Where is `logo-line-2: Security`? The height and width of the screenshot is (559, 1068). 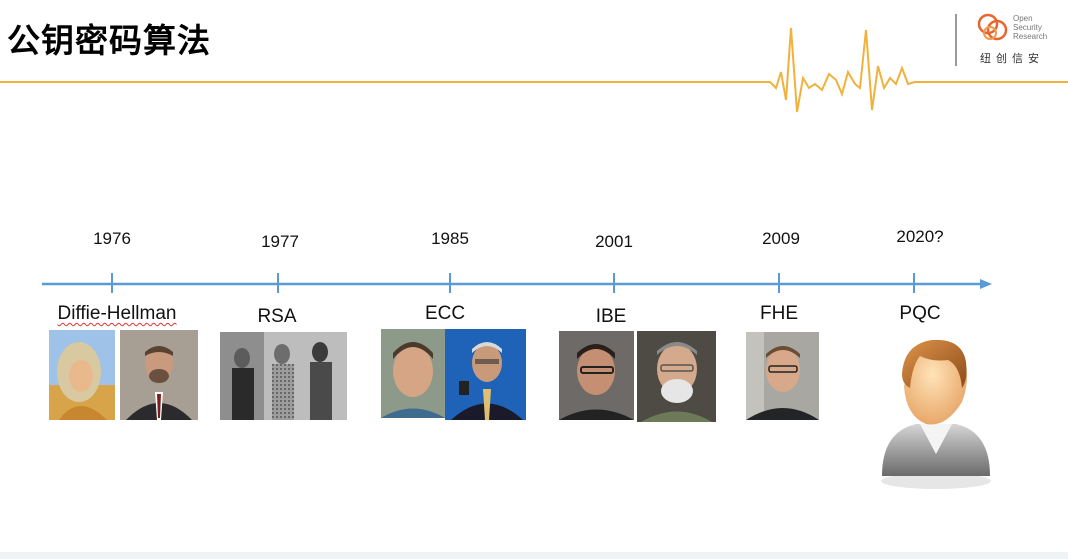 logo-line-2: Security is located at coordinates (1027, 27).